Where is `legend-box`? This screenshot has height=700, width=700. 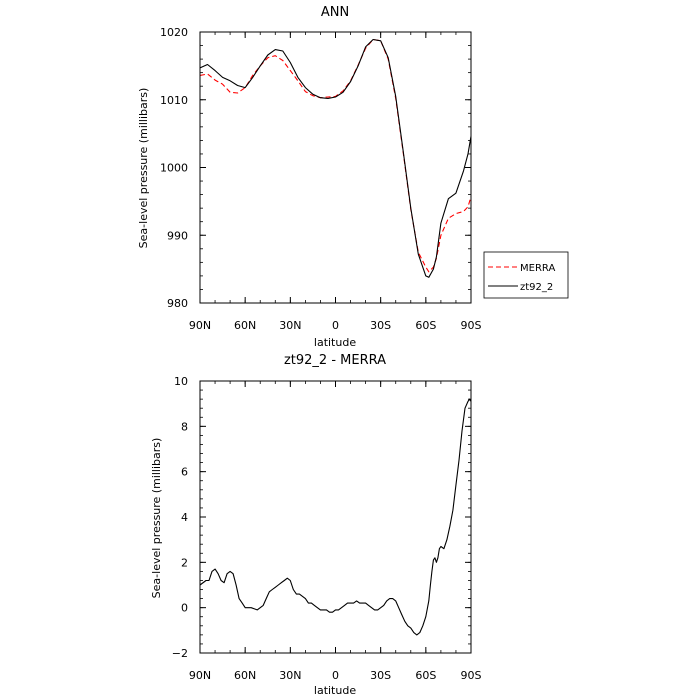 legend-box is located at coordinates (526, 275).